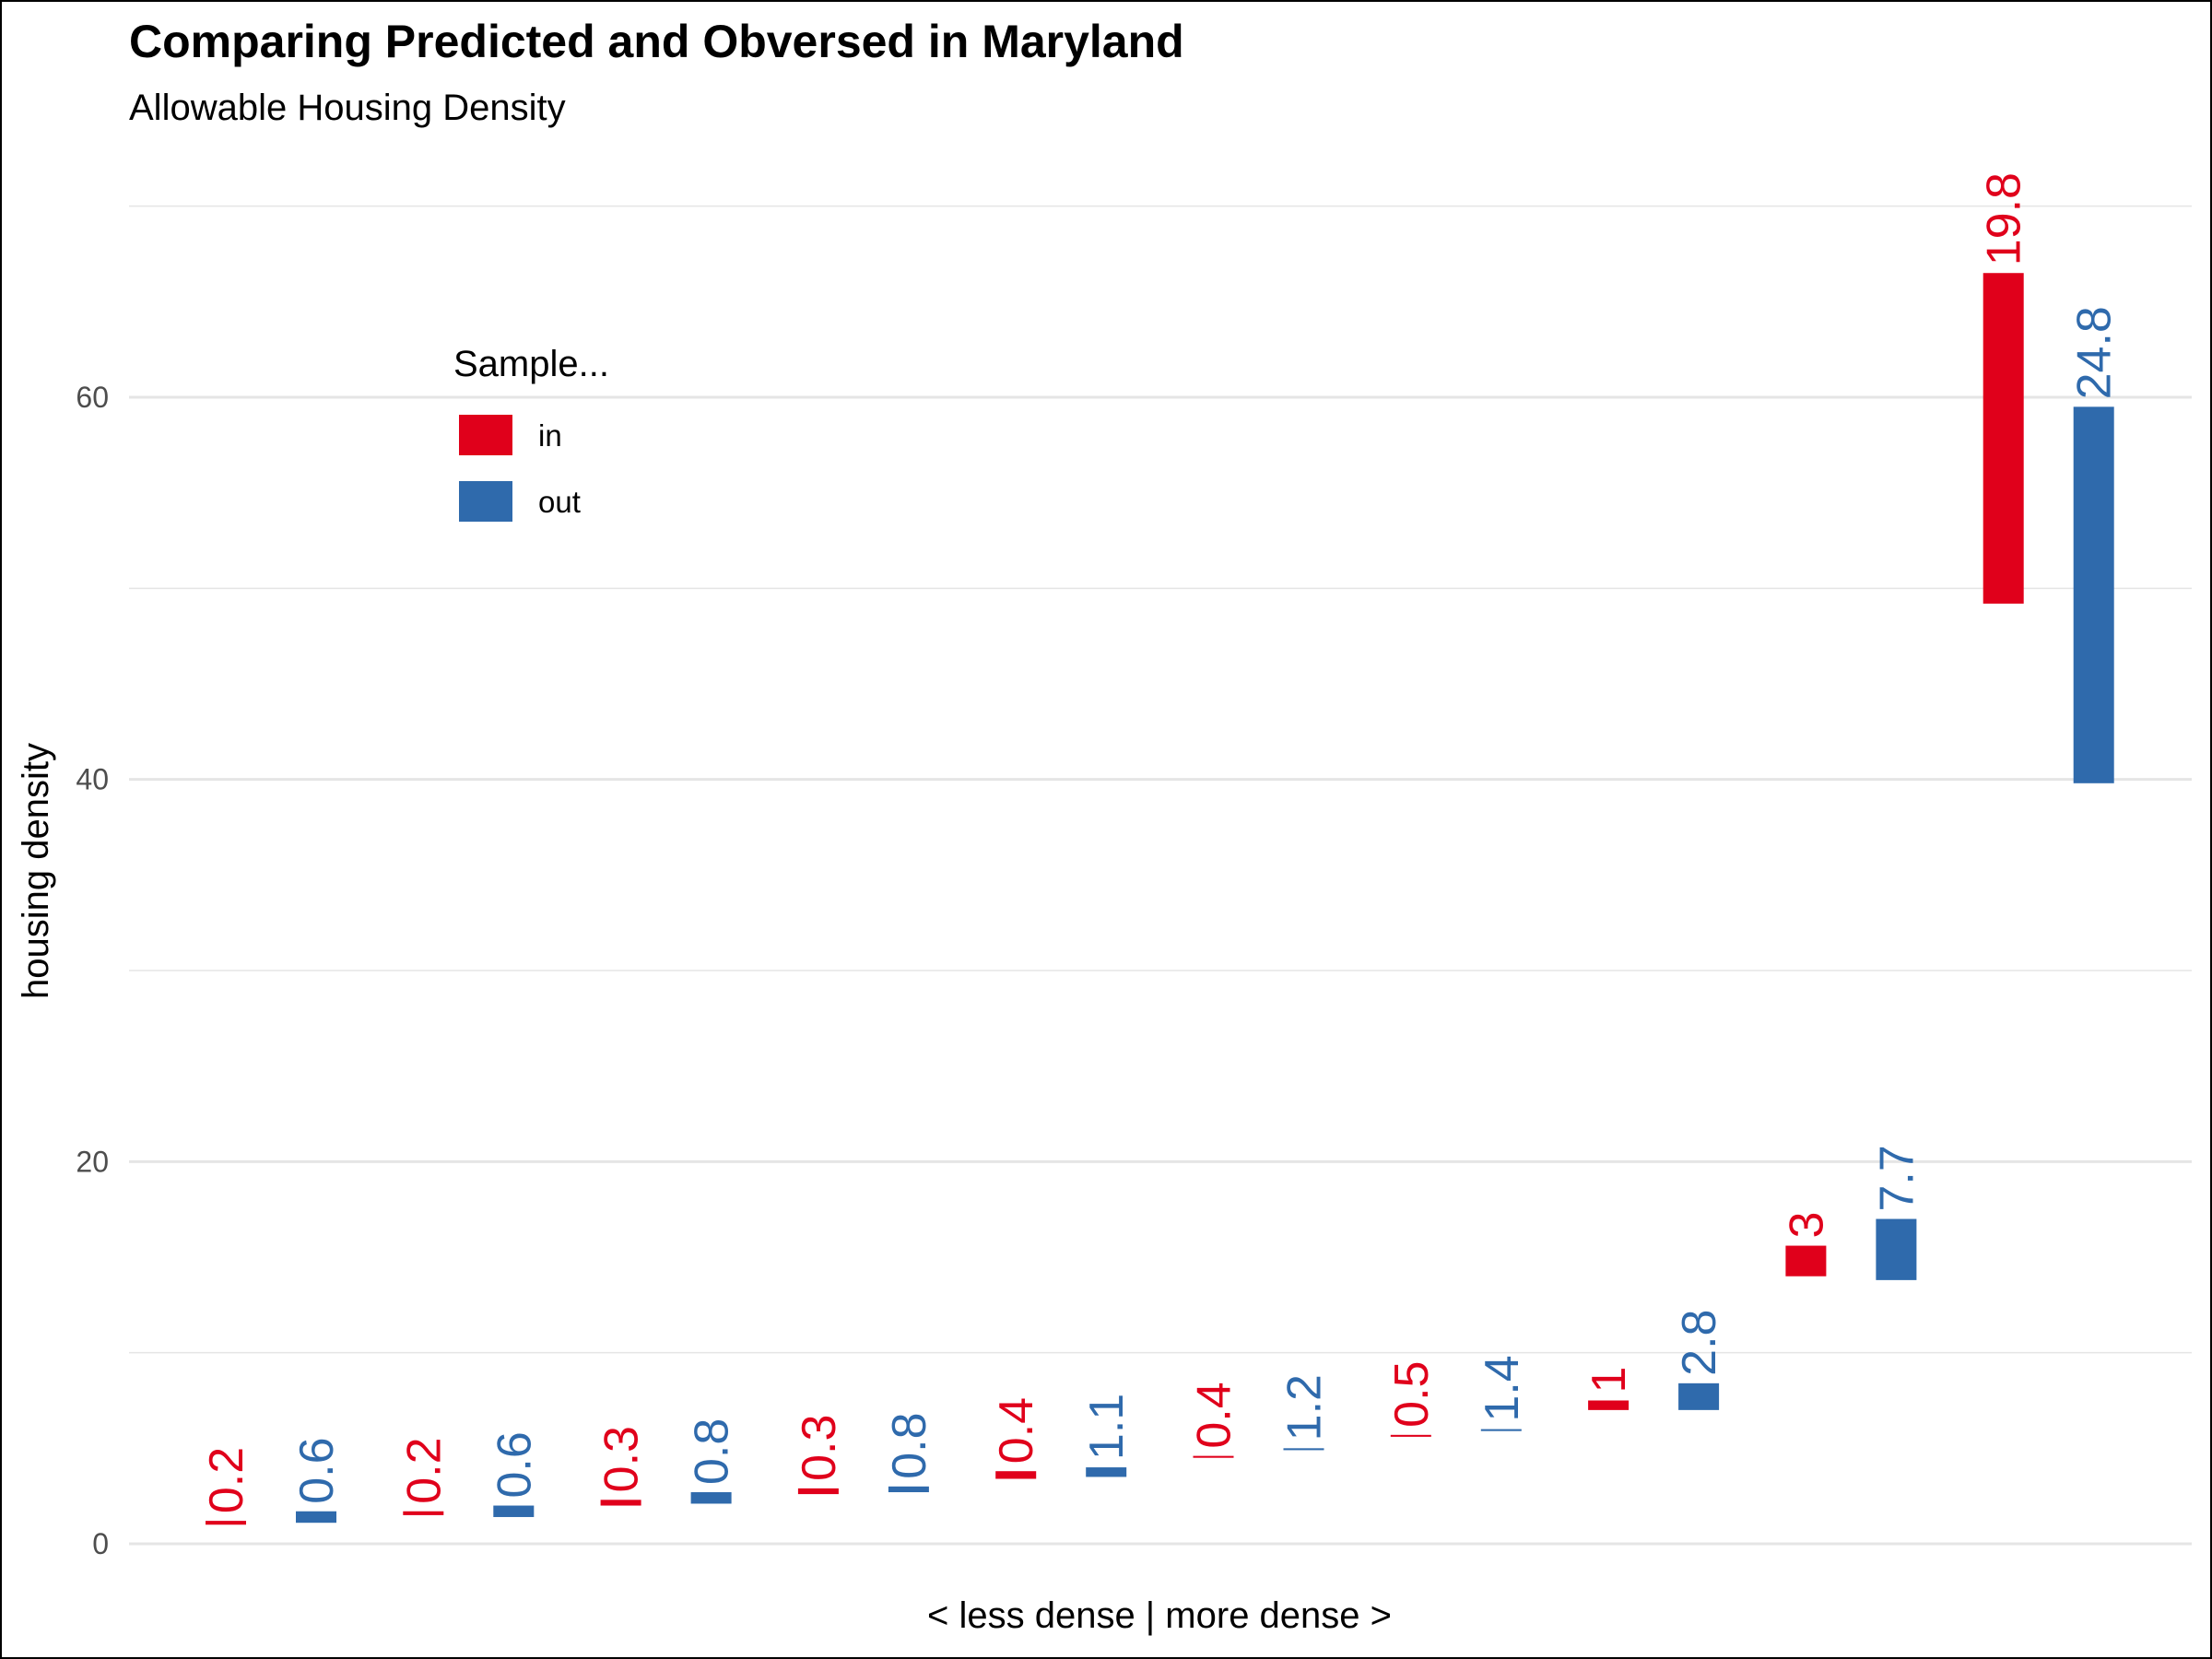 Image resolution: width=2212 pixels, height=1659 pixels. Describe the element at coordinates (92, 779) in the screenshot. I see `y-tick-label: 40` at that location.